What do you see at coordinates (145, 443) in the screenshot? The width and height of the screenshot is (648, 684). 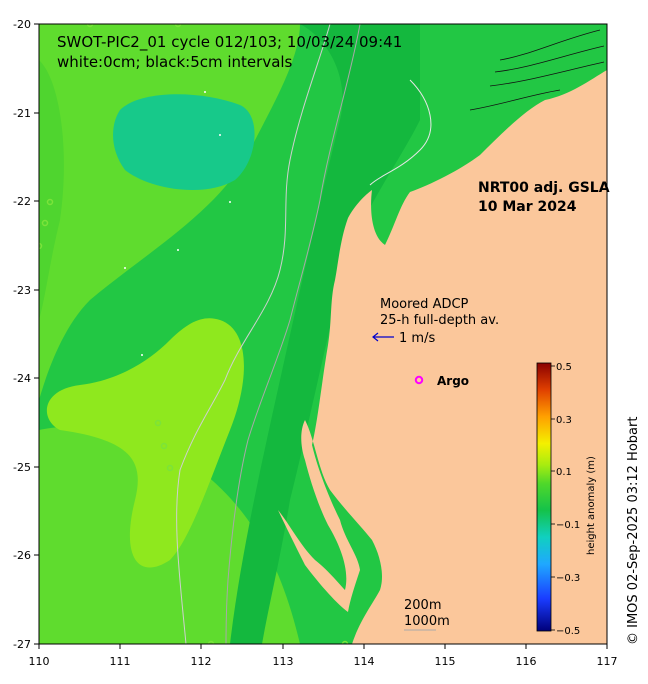 I see `ocean-anomaly-yellowgreen` at bounding box center [145, 443].